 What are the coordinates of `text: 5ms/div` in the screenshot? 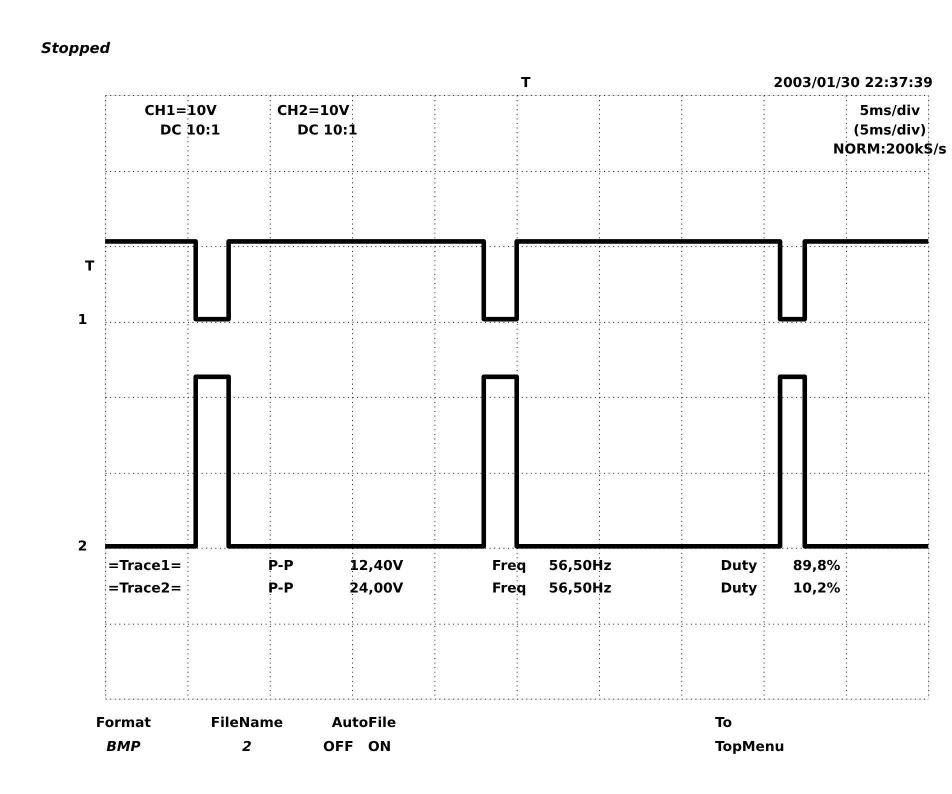 It's located at (890, 111).